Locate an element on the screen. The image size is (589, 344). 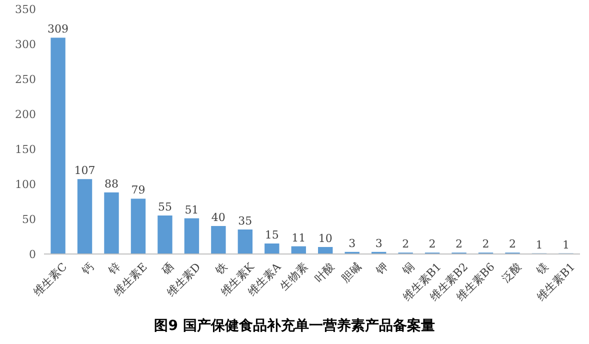
data-label: 309 is located at coordinates (58, 29).